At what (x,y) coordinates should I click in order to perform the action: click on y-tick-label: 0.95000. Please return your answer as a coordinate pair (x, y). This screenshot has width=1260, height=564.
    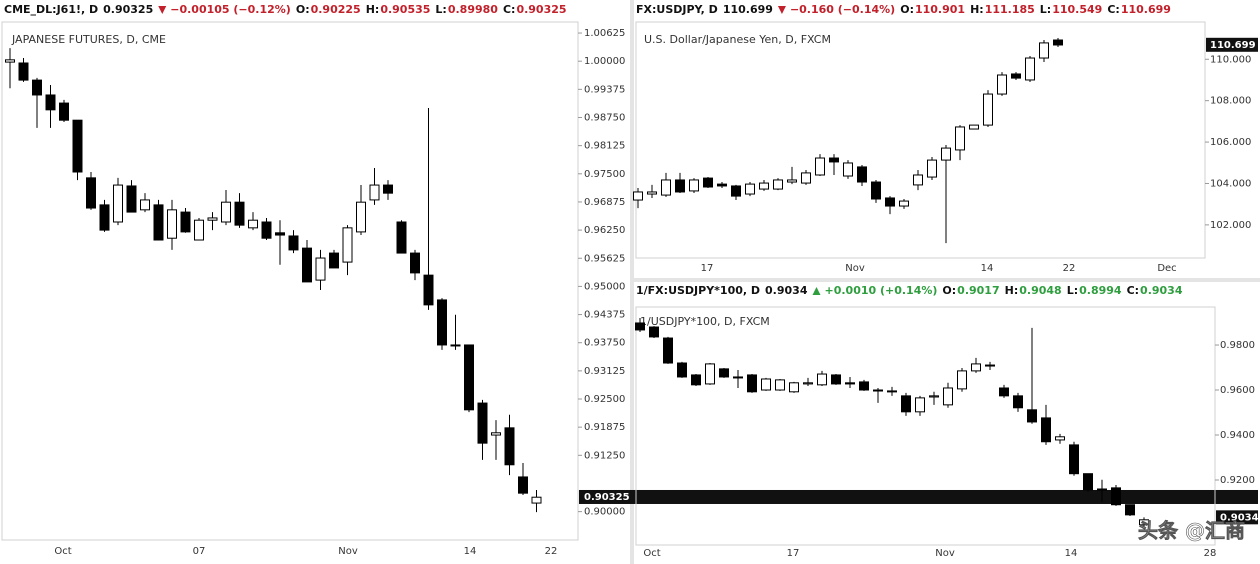
    Looking at the image, I should click on (604, 286).